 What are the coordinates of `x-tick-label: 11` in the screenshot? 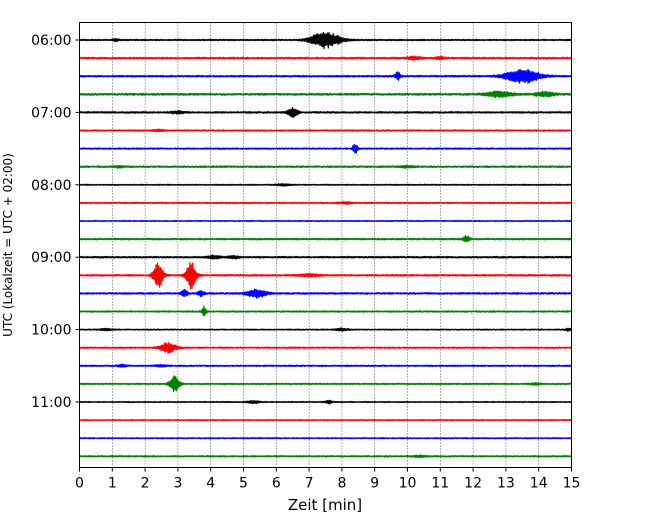 It's located at (440, 484).